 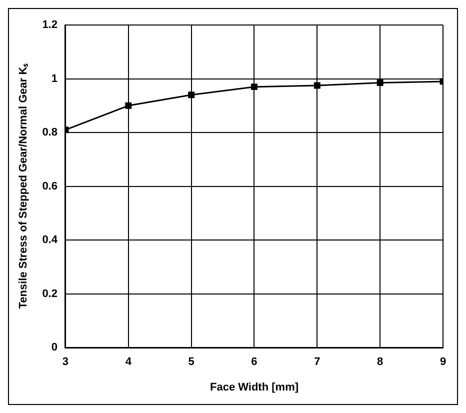 What do you see at coordinates (50, 25) in the screenshot?
I see `y-tick-label: 1.2` at bounding box center [50, 25].